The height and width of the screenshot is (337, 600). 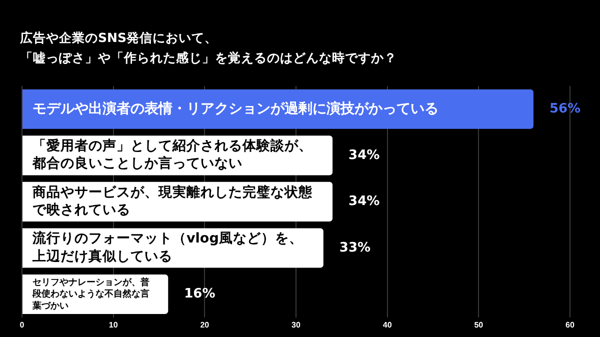 What do you see at coordinates (167, 247) in the screenshot?
I see `y-tick-label: 流行りのフォーマット（vlog風など）を、上辺だけ真似している` at bounding box center [167, 247].